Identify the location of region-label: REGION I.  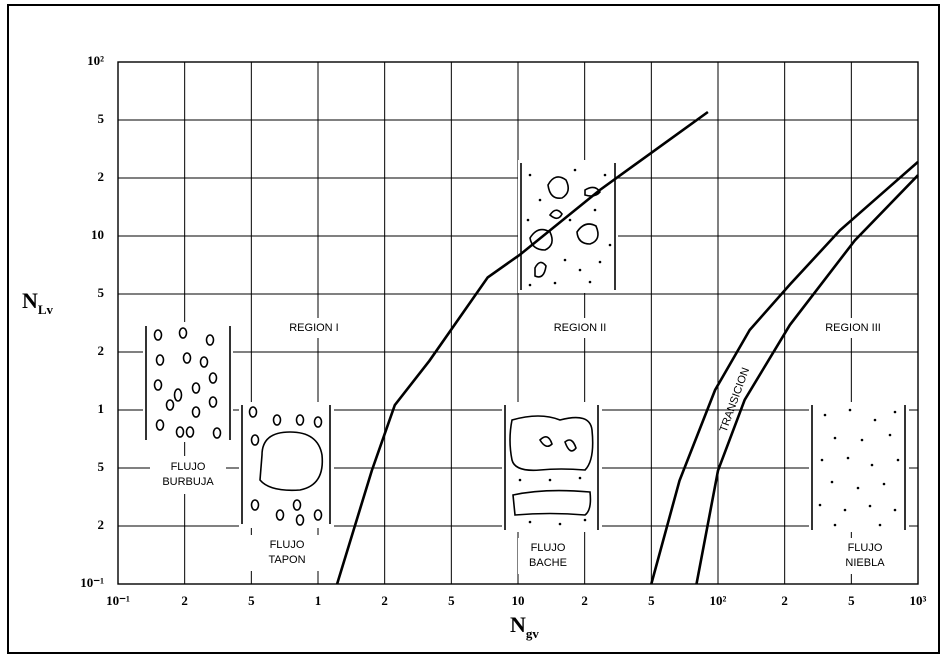
(314, 328).